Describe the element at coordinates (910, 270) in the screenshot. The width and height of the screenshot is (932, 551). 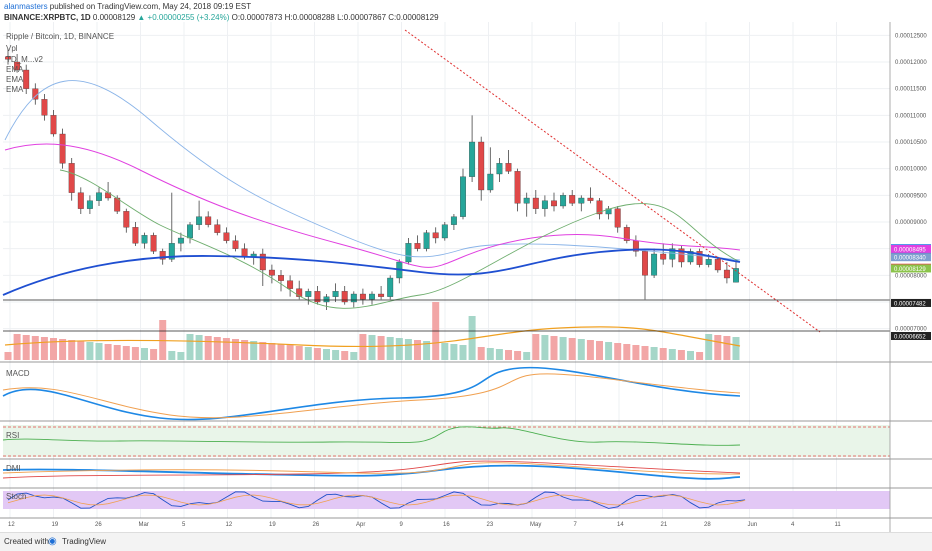
I see `price-tag-label: 0.00008129` at that location.